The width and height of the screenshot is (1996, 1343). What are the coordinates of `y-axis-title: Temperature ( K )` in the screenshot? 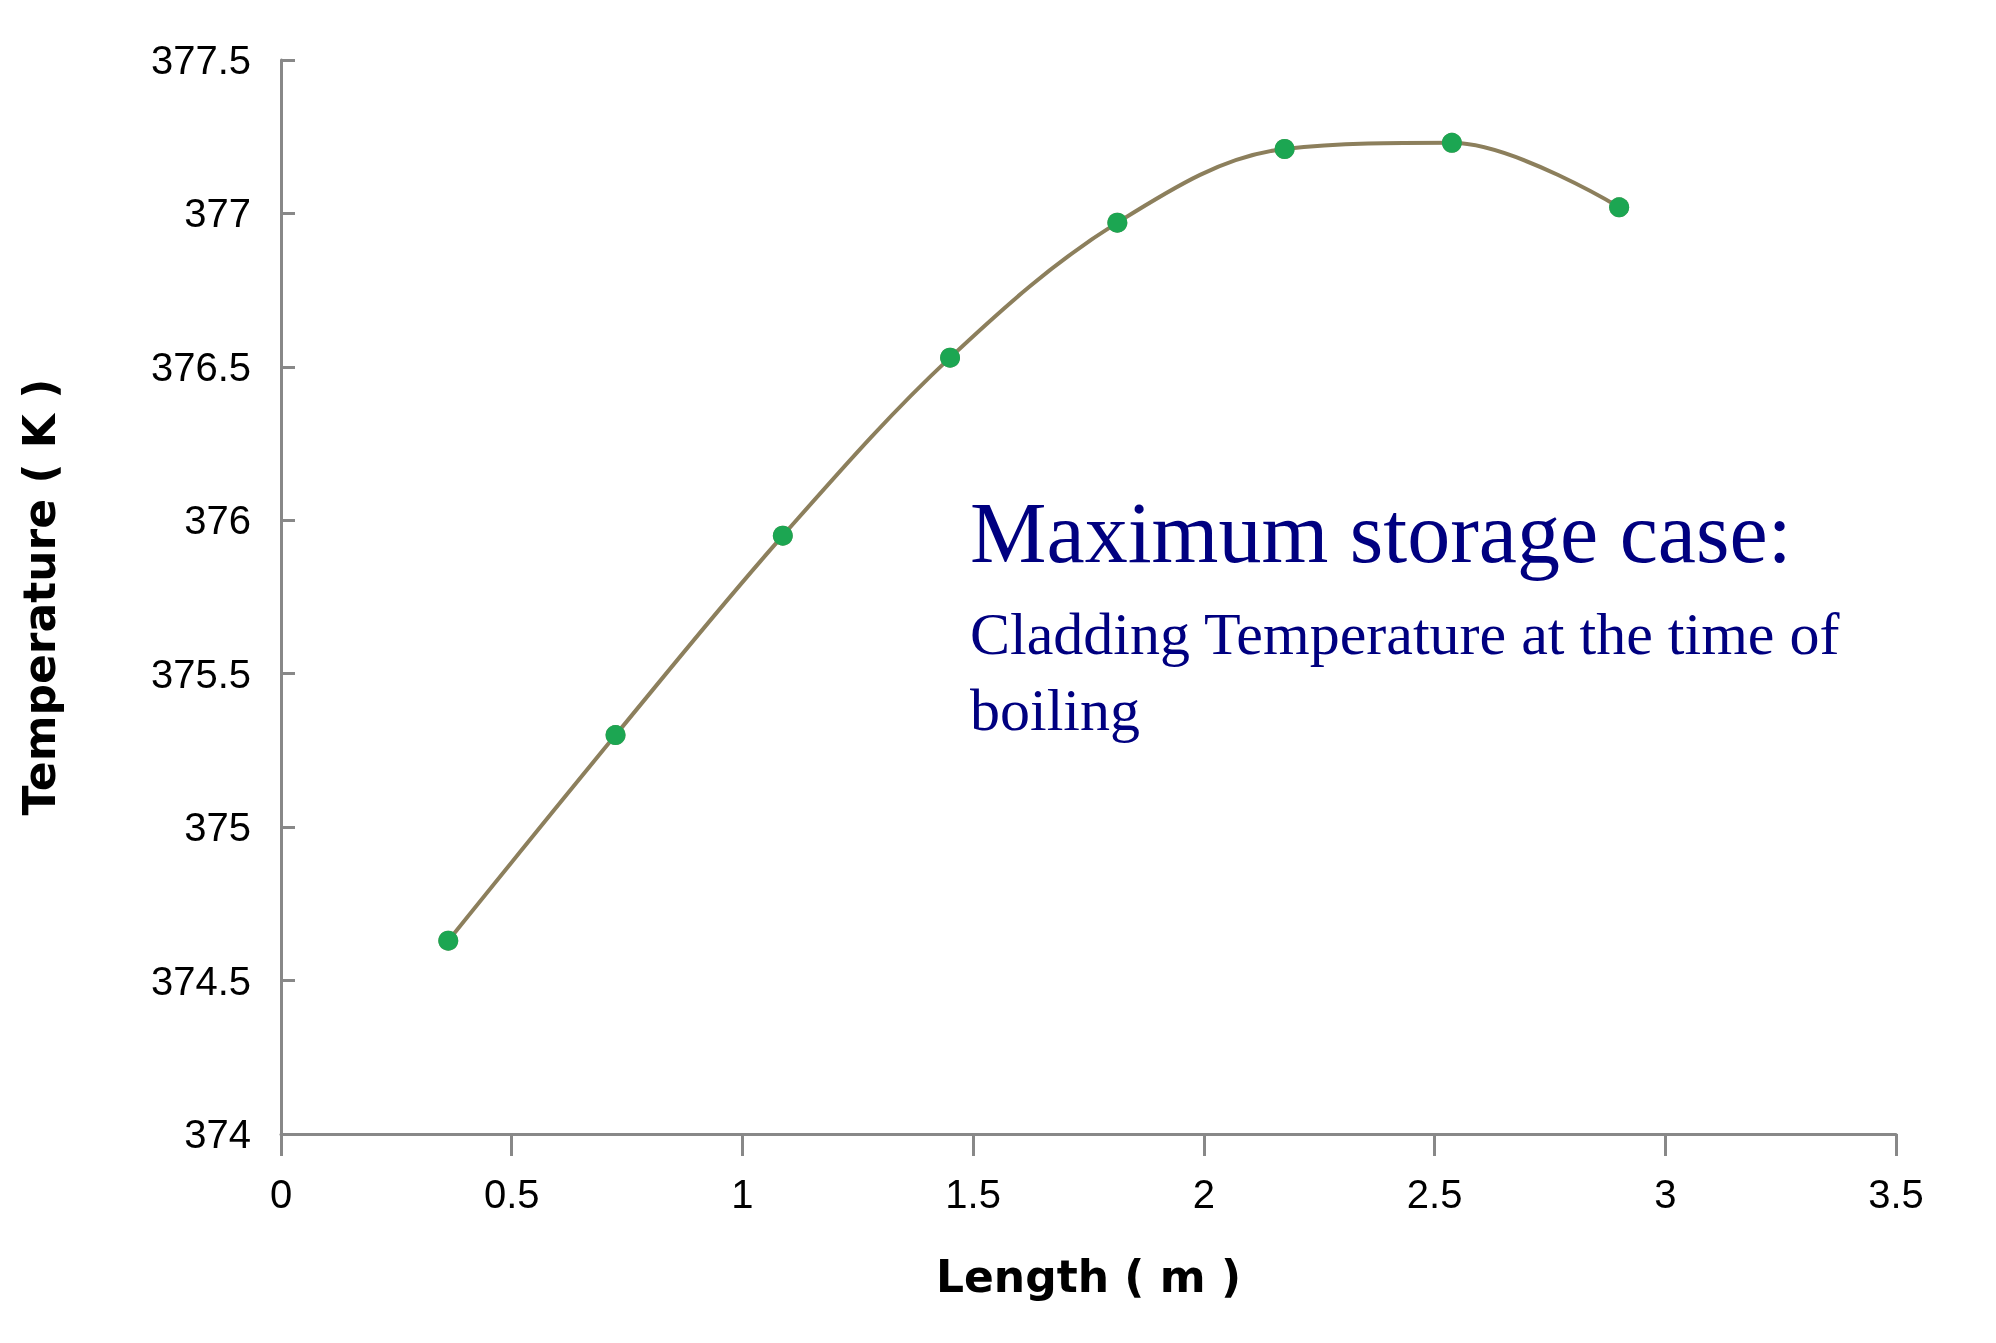 It's located at (39, 597).